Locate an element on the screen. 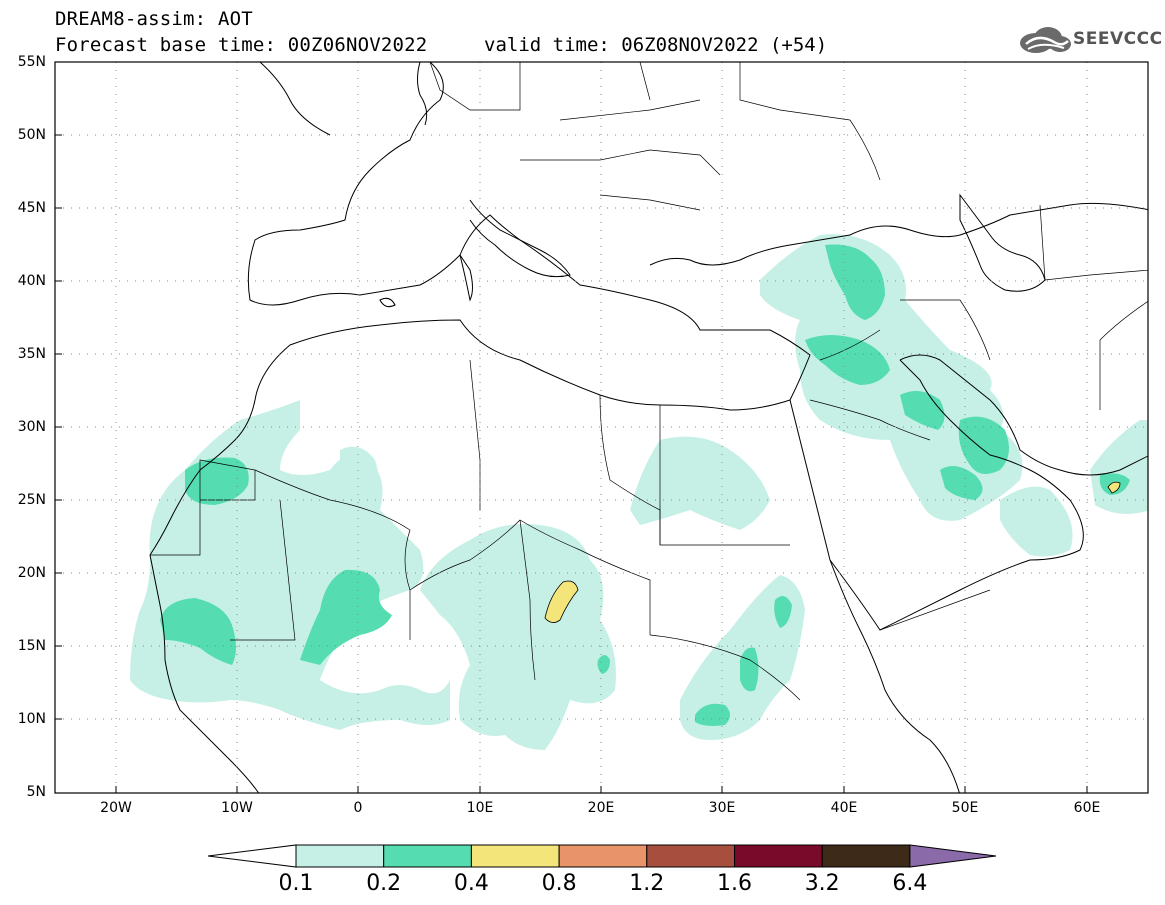  logo-text: SEEVCCC is located at coordinates (1118, 39).